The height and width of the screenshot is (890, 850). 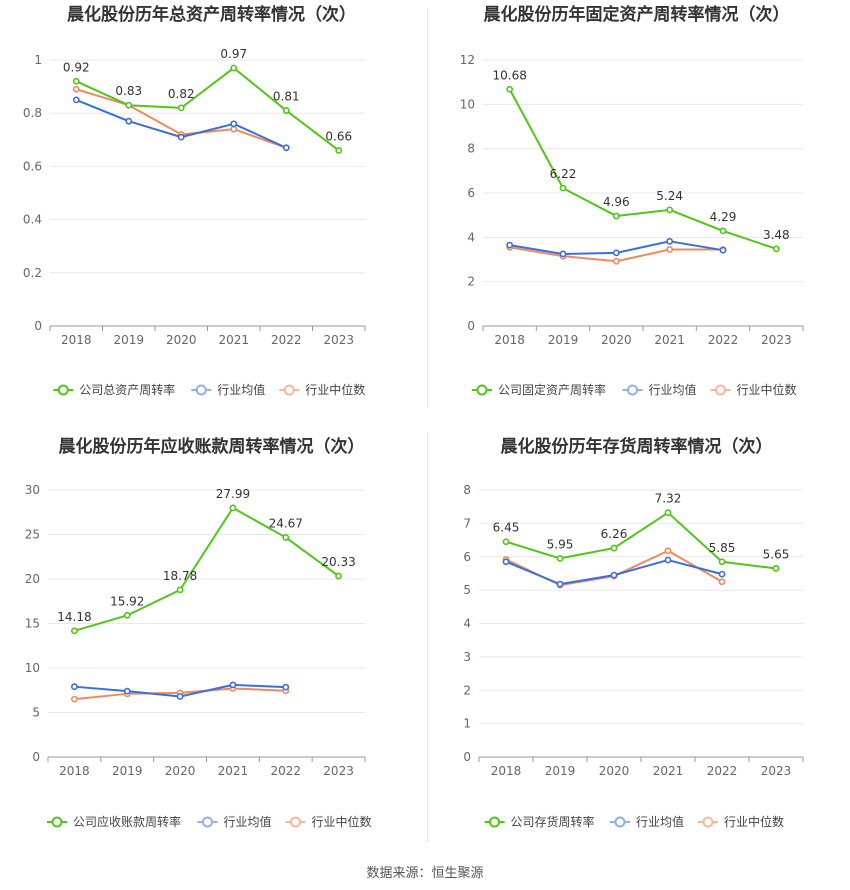 What do you see at coordinates (74, 617) in the screenshot?
I see `data-label: 14.18` at bounding box center [74, 617].